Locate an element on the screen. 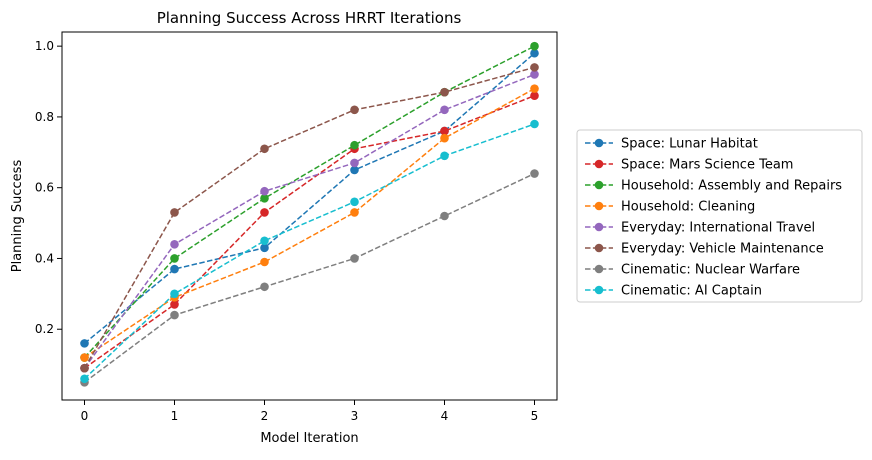  legend-label: Household: Assembly and Repairs is located at coordinates (731, 186).